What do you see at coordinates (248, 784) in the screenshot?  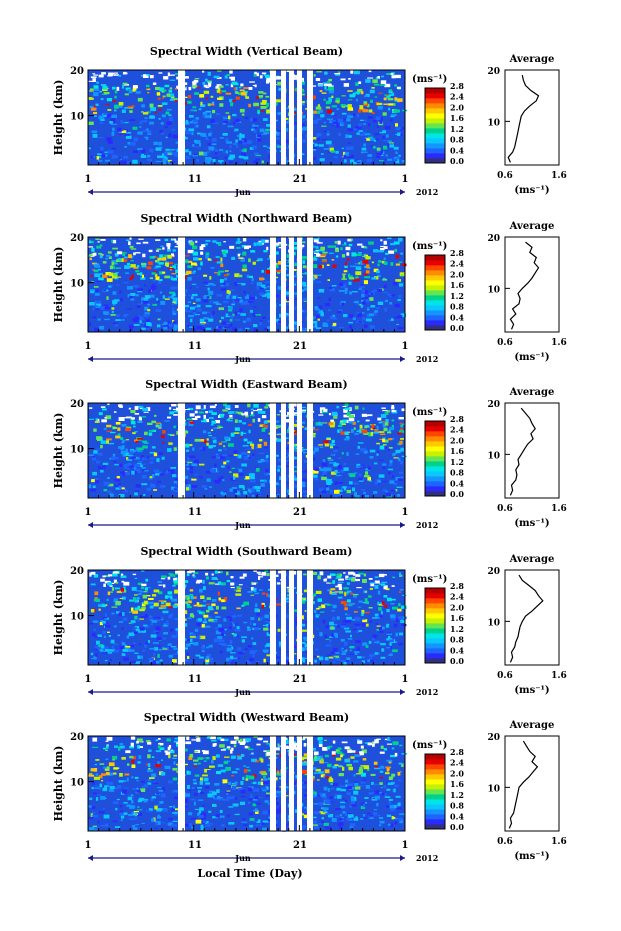 I see `heatmap` at bounding box center [248, 784].